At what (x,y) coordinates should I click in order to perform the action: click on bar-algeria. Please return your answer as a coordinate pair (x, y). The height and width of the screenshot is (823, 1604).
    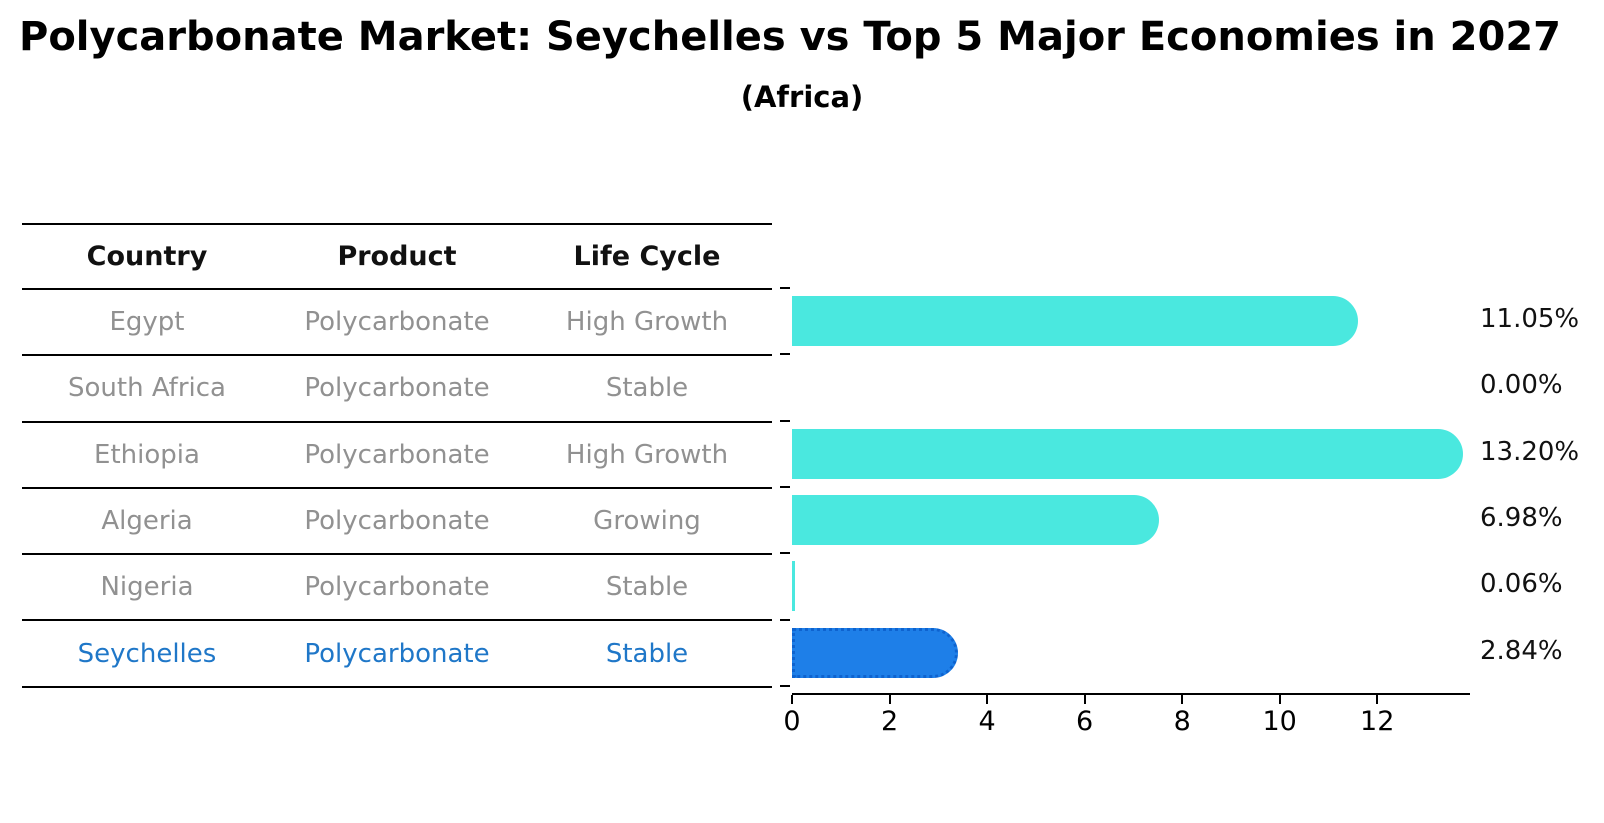
    Looking at the image, I should click on (976, 520).